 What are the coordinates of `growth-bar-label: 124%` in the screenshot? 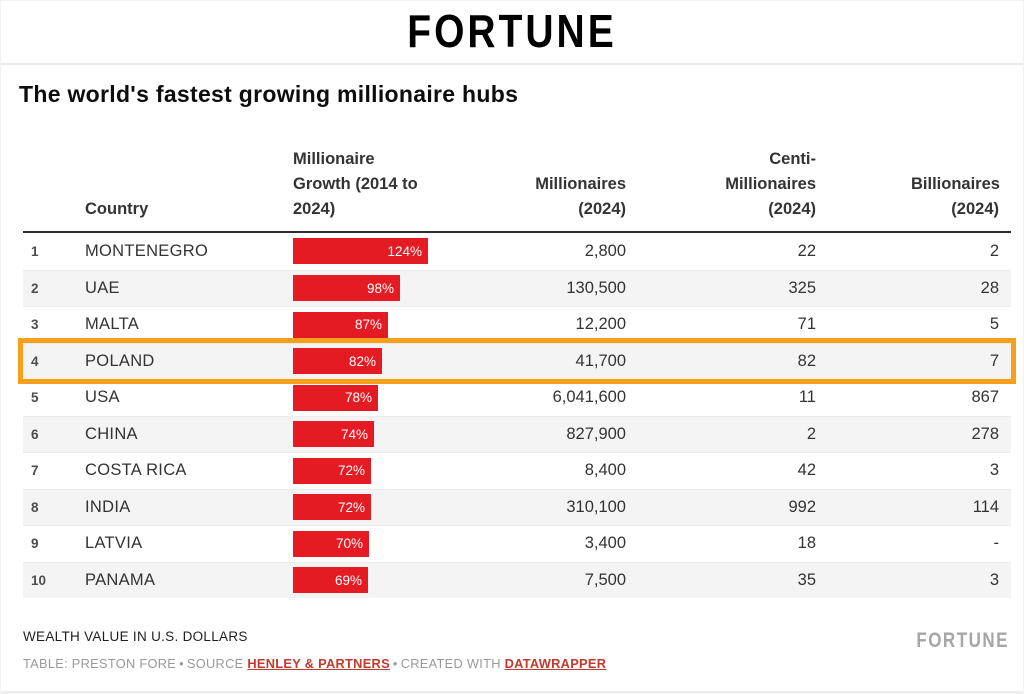 It's located at (404, 251).